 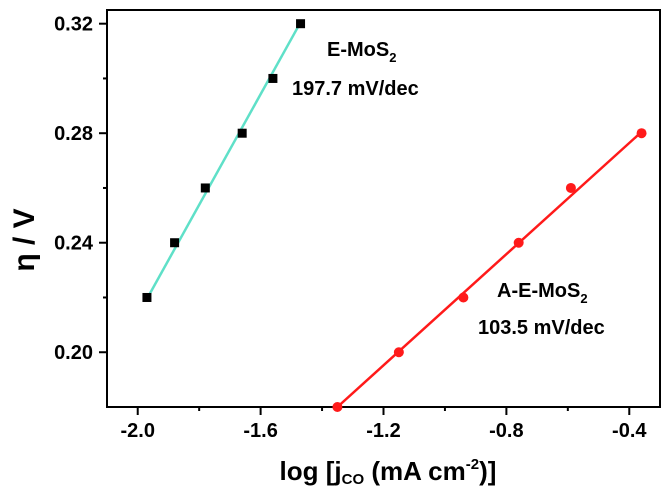 I want to click on x-axis-title: log [jCO (mA cm-2)], so click(x=388, y=472).